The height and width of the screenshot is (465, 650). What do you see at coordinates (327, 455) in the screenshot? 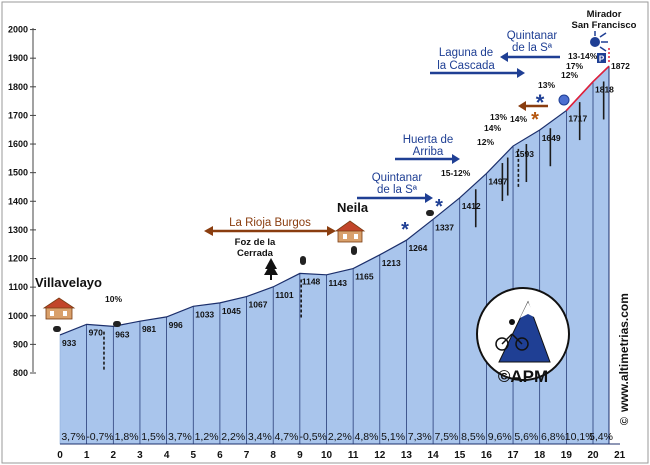
I see `x-tick-label: 10` at bounding box center [327, 455].